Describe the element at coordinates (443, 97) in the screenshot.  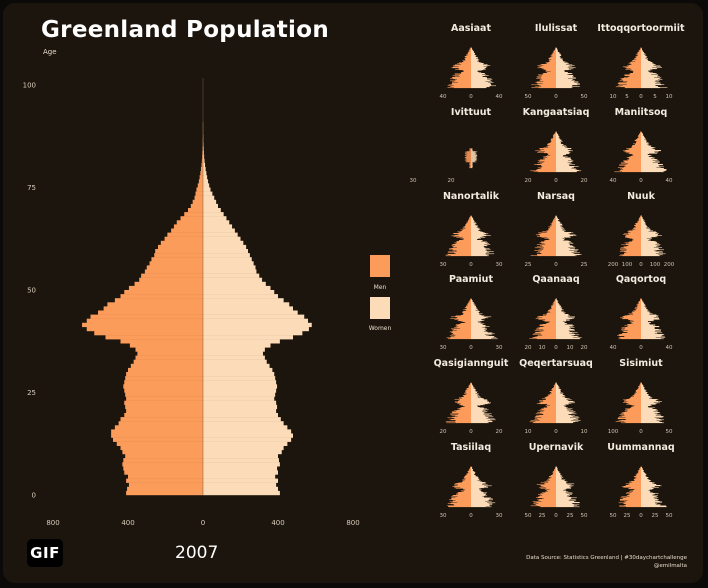
I see `small-multiple-tick: 40` at that location.